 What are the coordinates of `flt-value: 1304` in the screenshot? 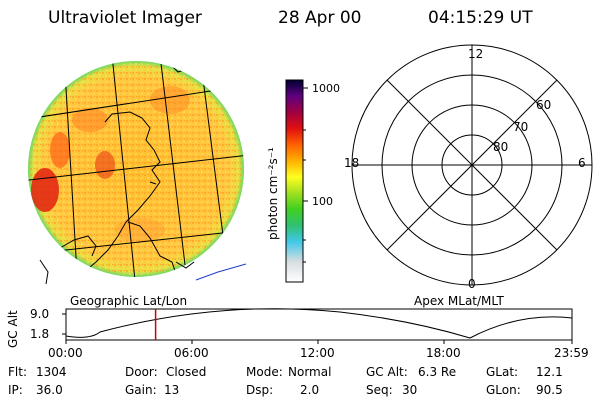 It's located at (51, 372).